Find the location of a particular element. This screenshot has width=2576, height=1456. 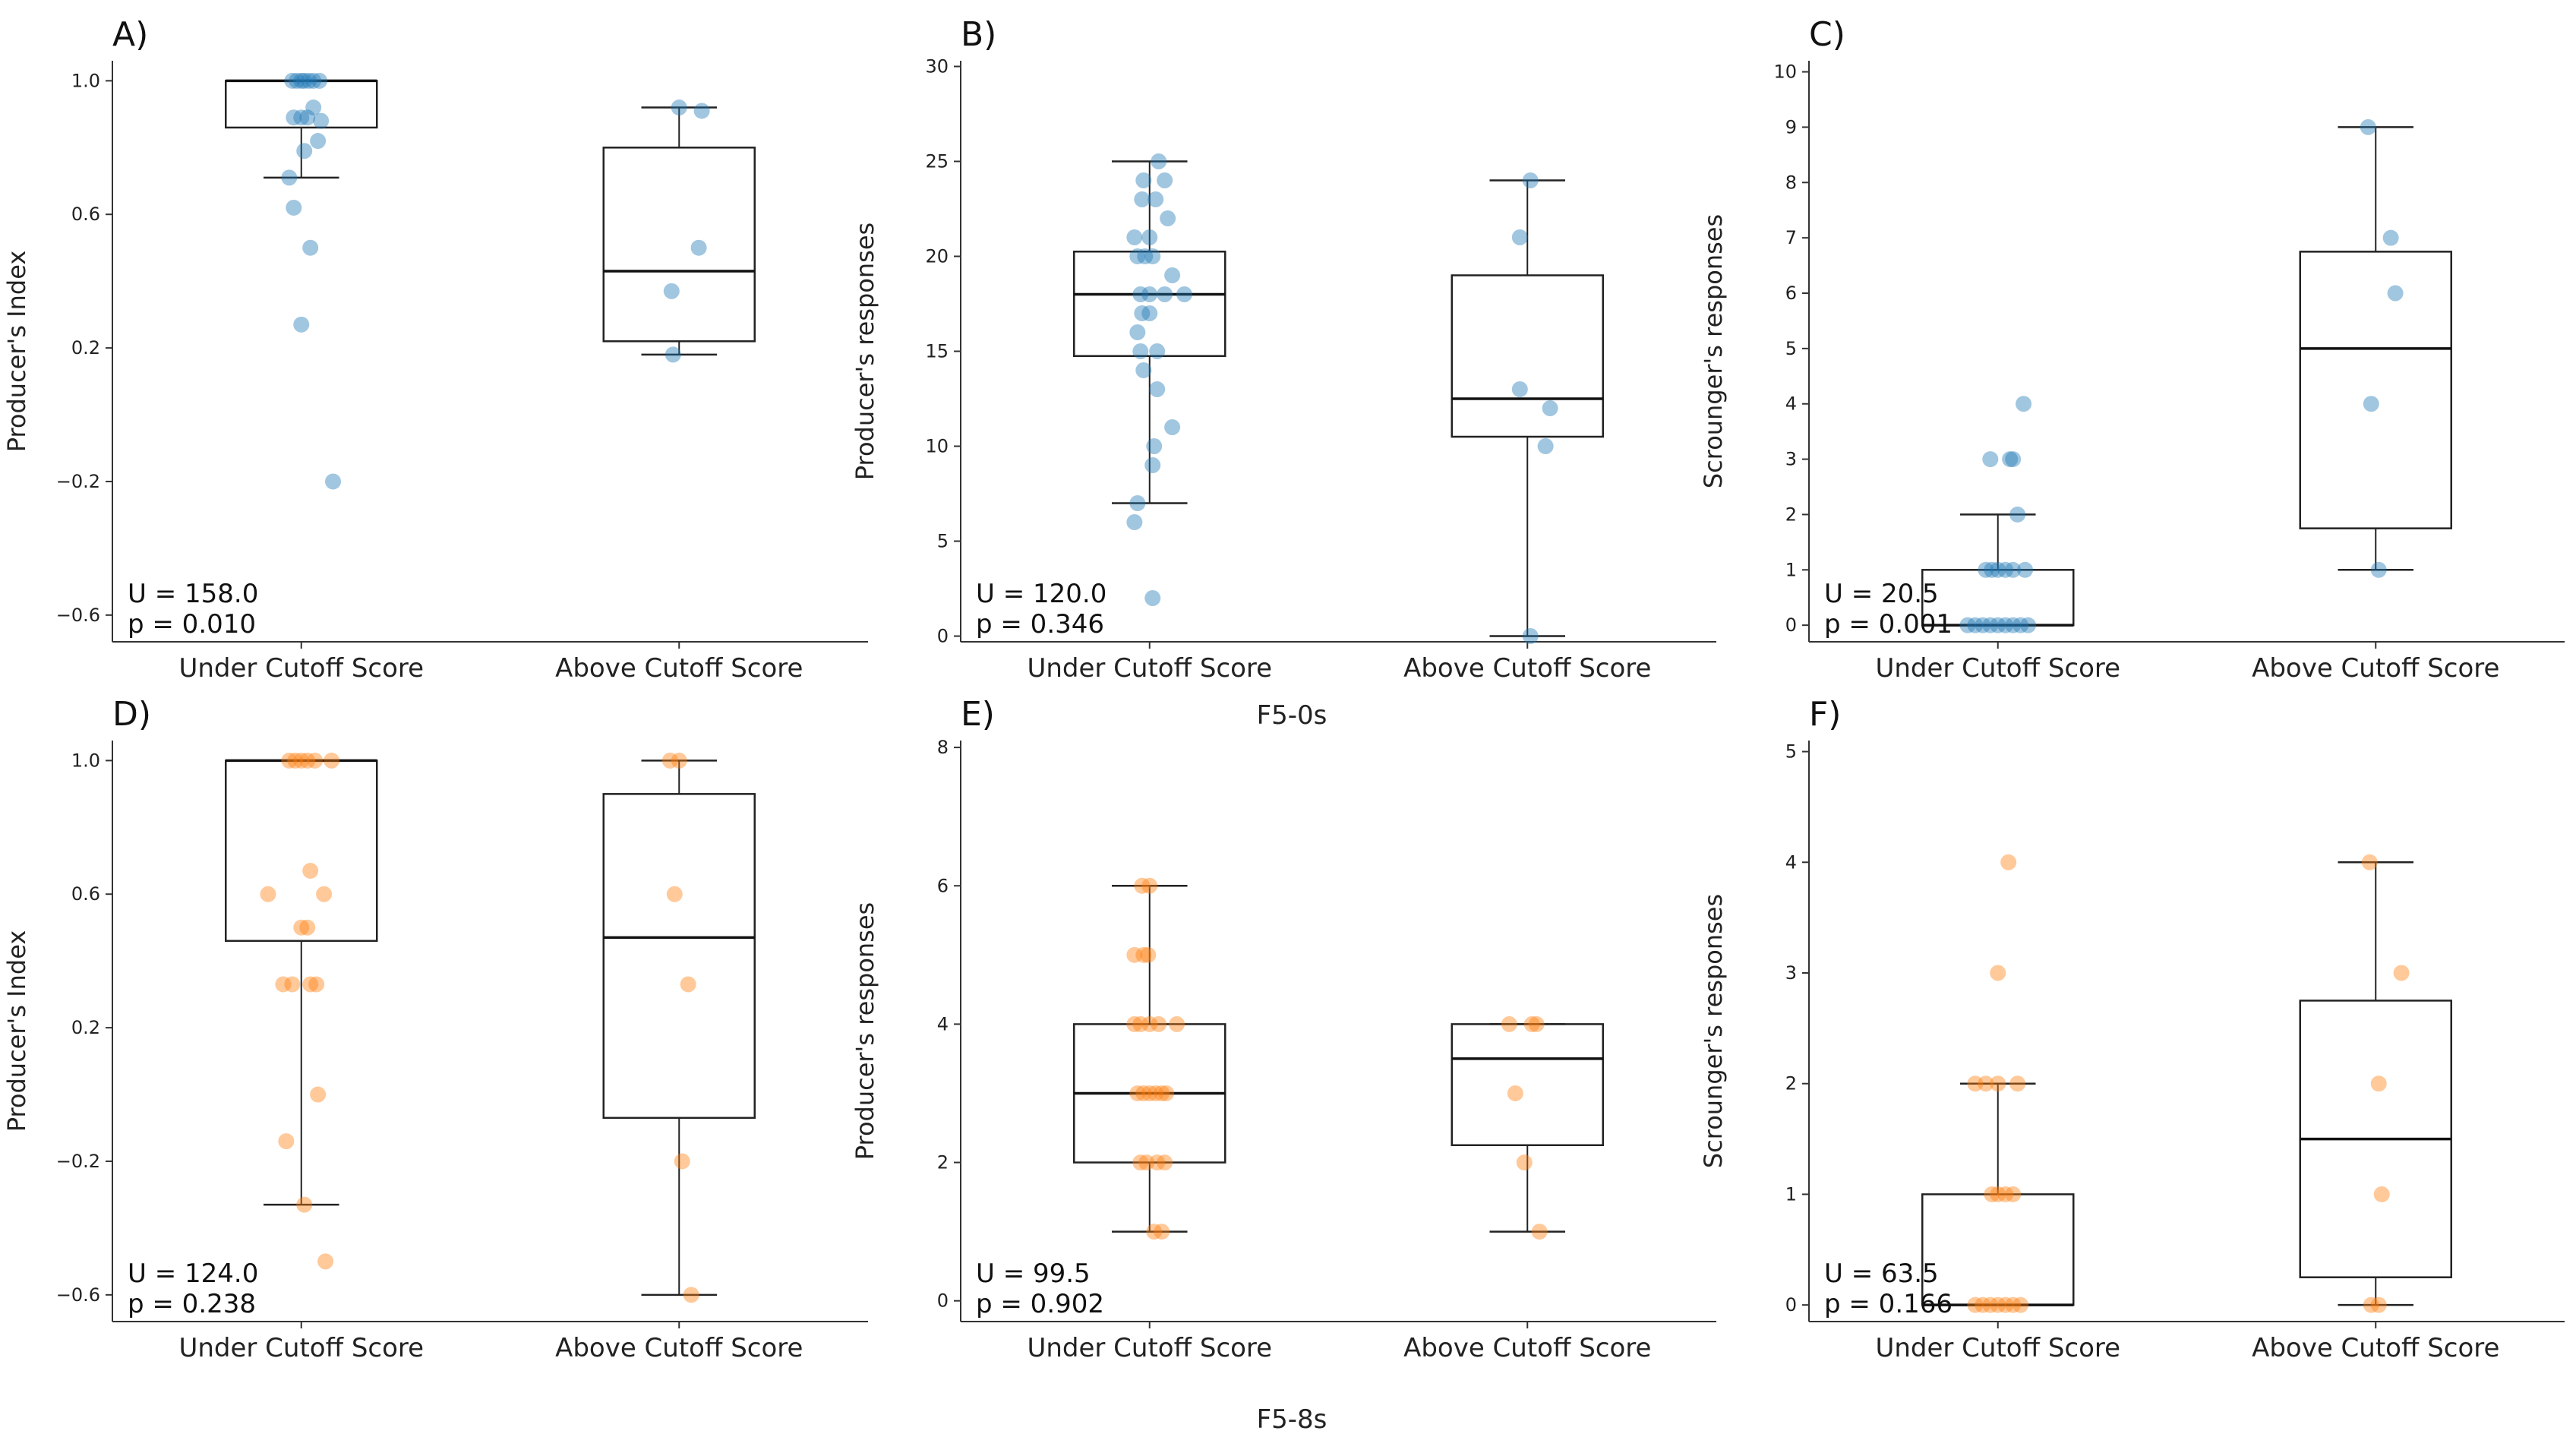

y-tick-label: 10 is located at coordinates (1785, 72).